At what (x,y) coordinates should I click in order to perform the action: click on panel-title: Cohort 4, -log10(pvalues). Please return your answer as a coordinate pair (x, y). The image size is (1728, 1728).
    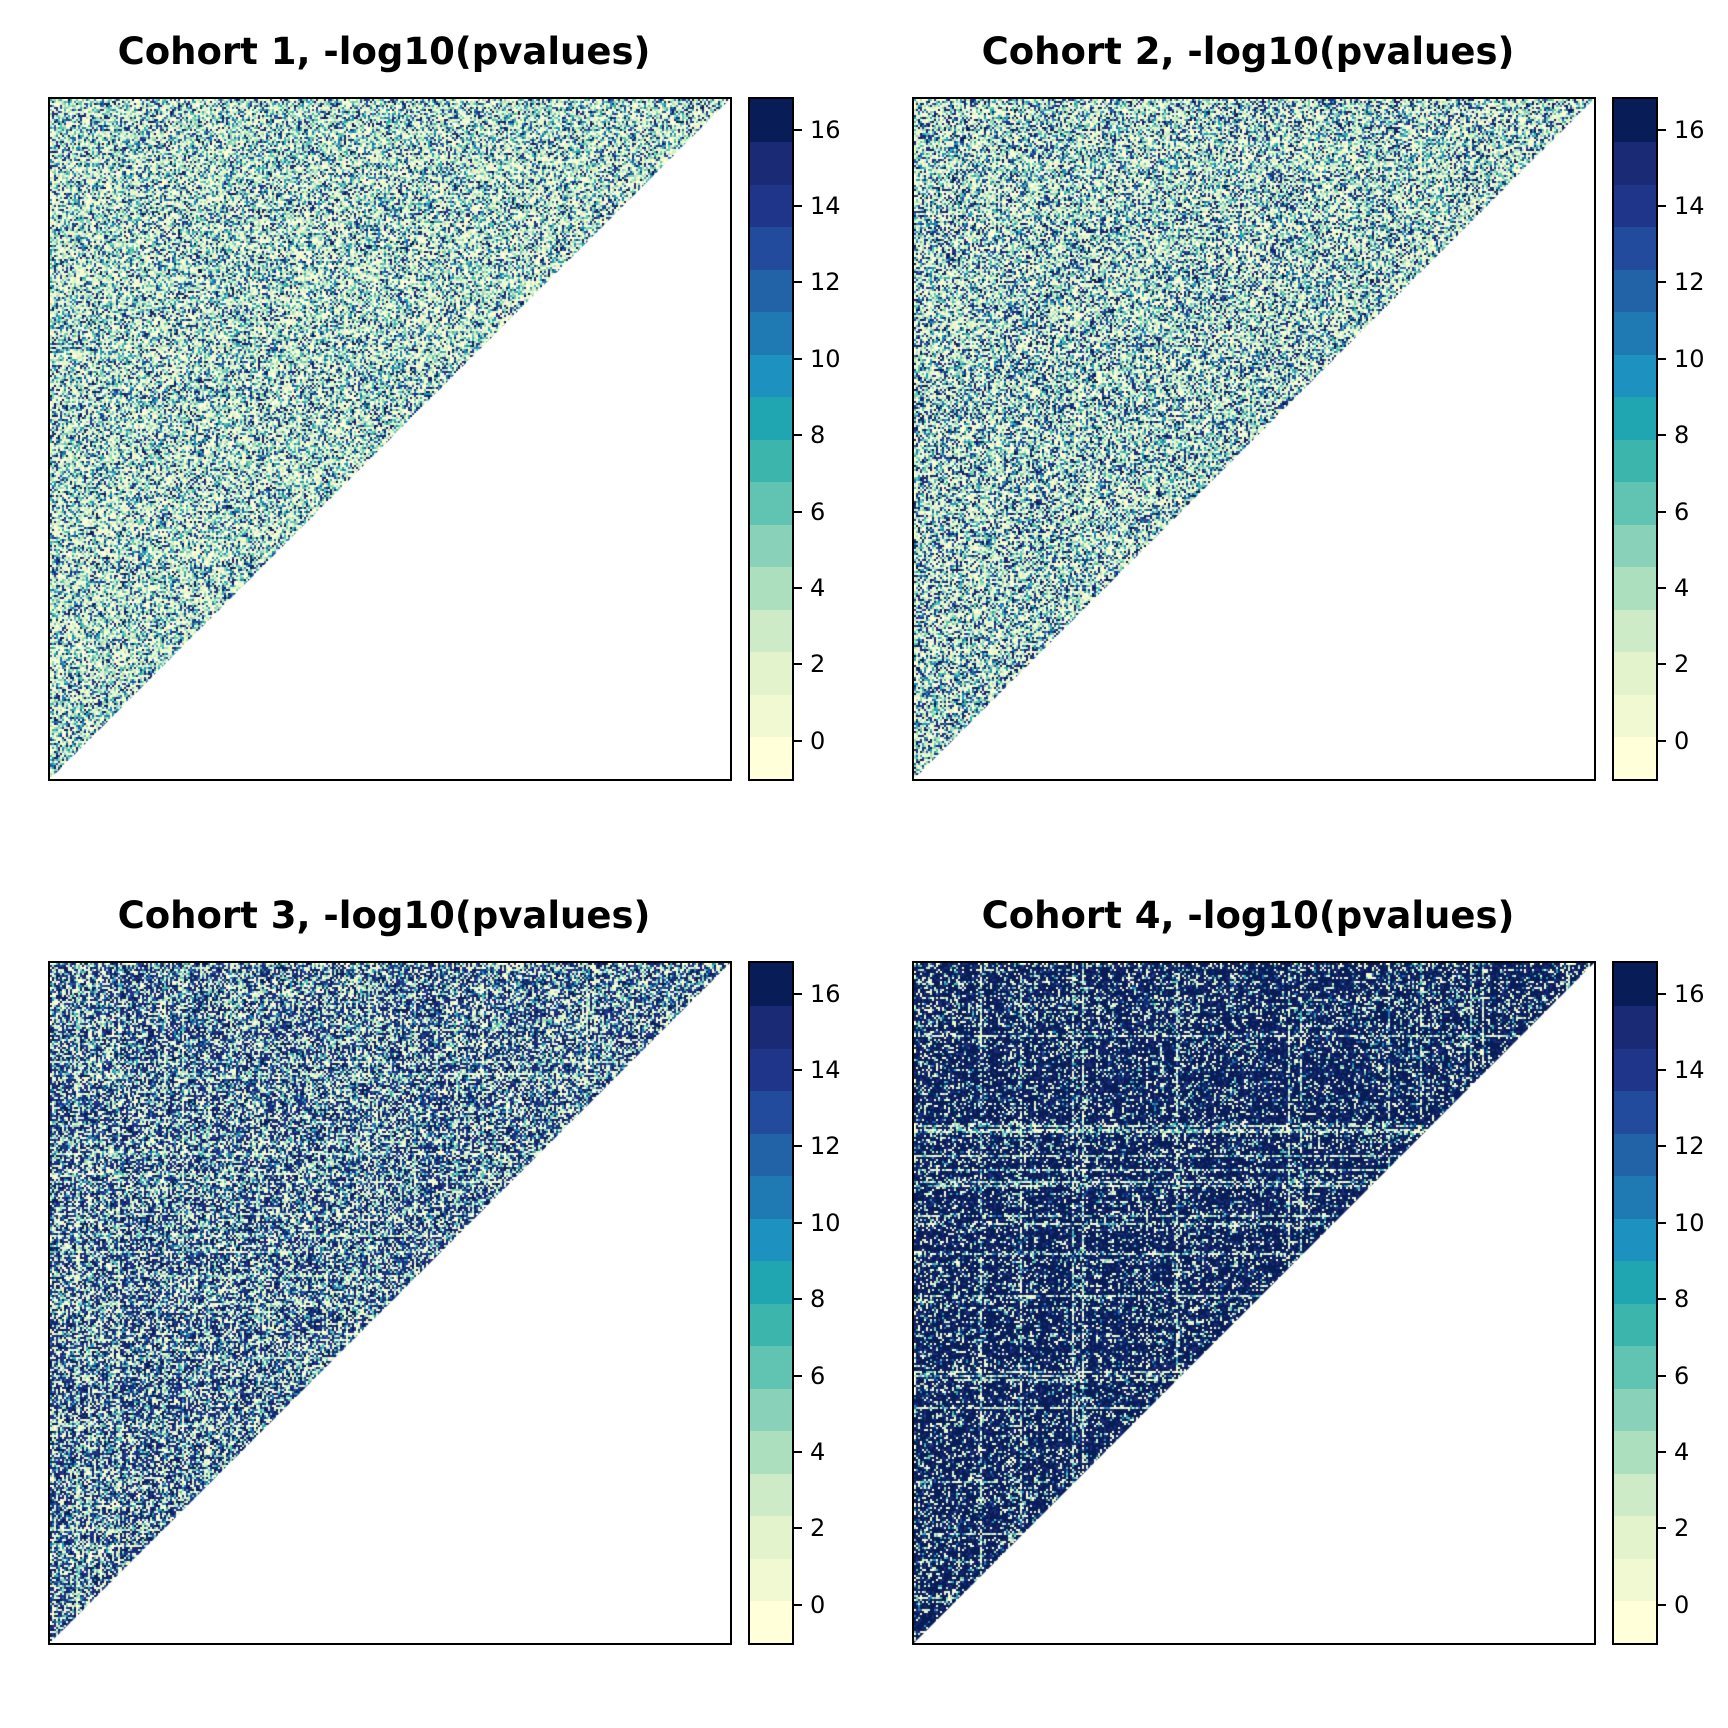
    Looking at the image, I should click on (1248, 915).